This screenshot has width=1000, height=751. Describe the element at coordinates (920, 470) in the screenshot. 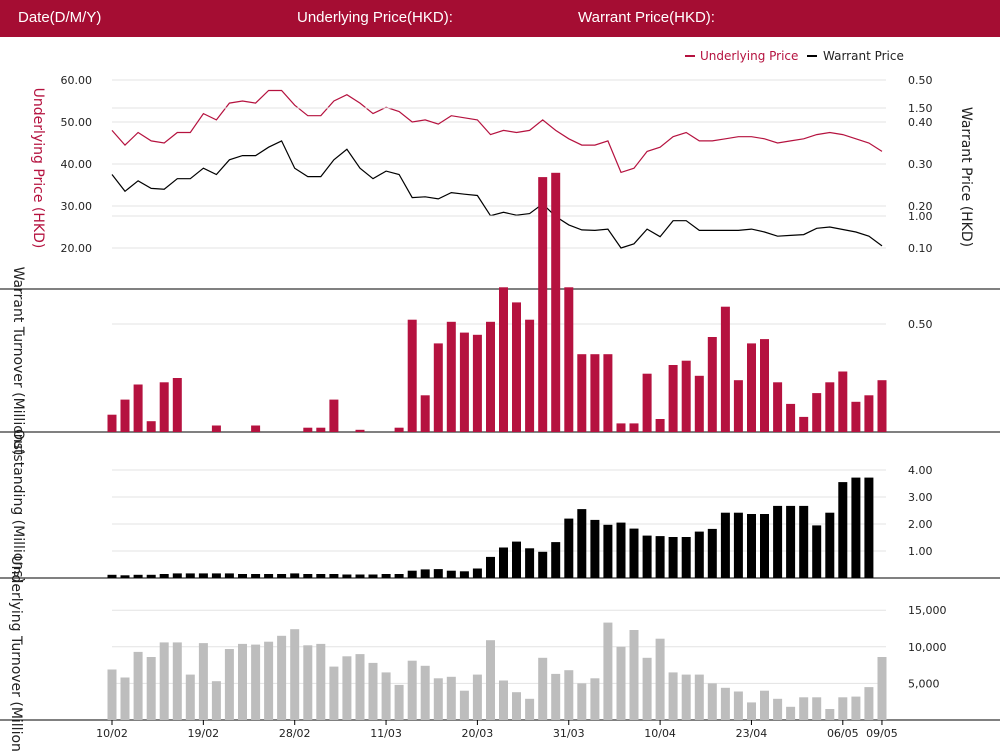

I see `y-tick: 4.00` at that location.